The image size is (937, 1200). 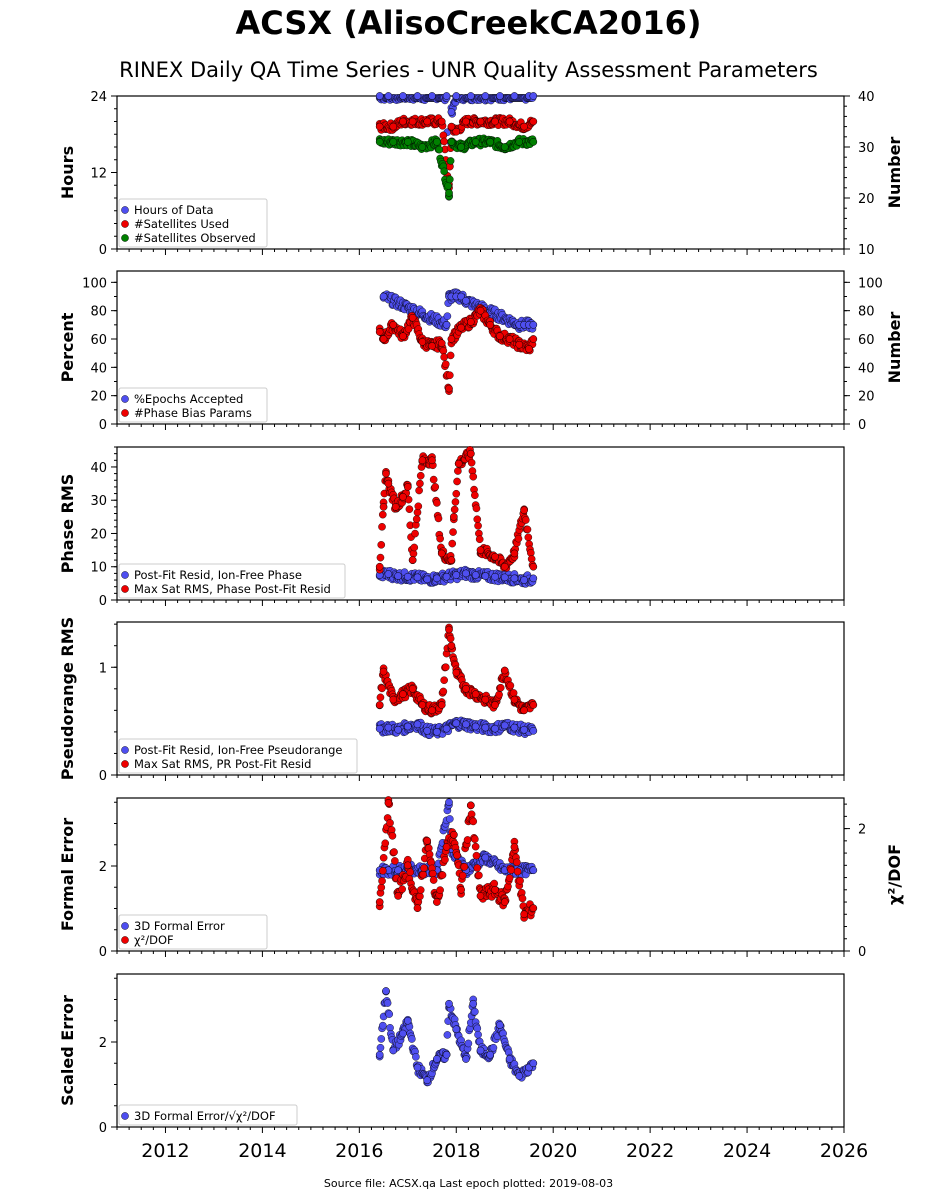 I want to click on y-axis-label: Scaled Error, so click(x=67, y=1050).